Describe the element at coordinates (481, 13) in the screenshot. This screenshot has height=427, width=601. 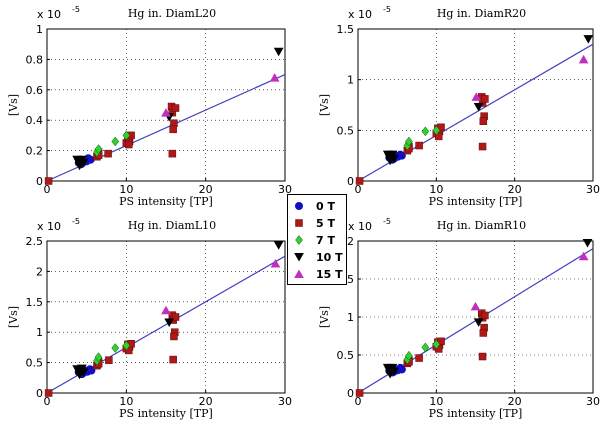
I see `panel-title: Hg in. DiamR20` at that location.